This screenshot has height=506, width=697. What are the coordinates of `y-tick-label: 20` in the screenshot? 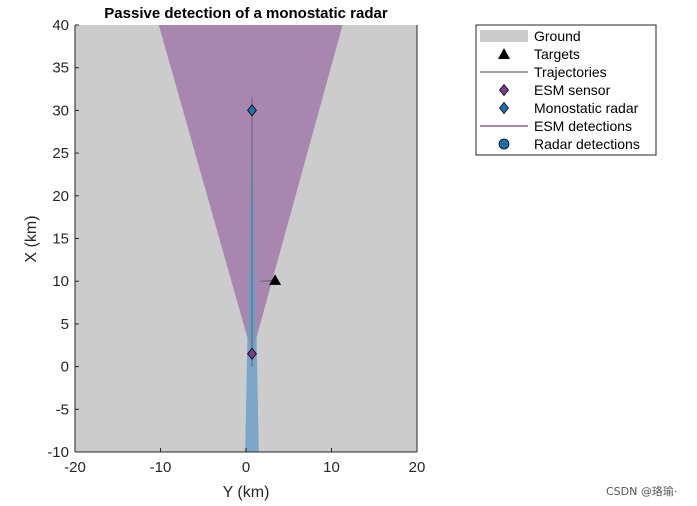 It's located at (60, 196).